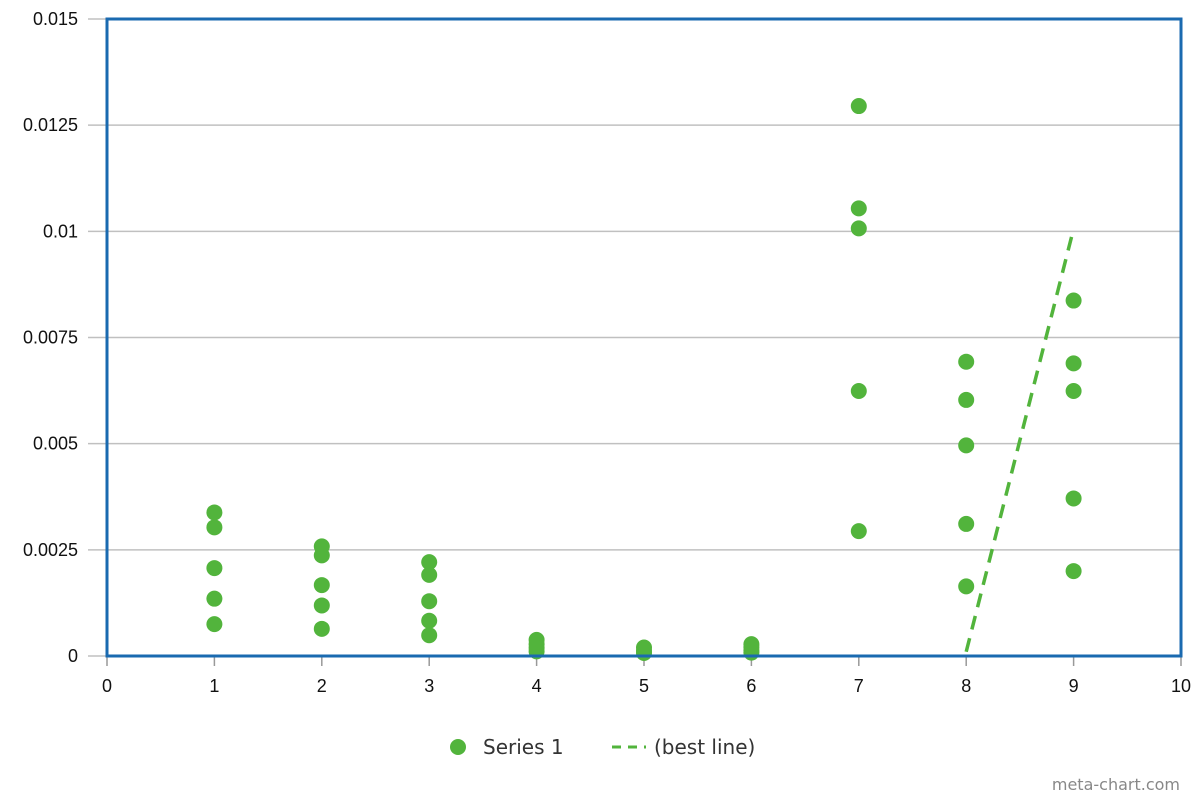  Describe the element at coordinates (107, 686) in the screenshot. I see `x-tick-label: 0` at that location.